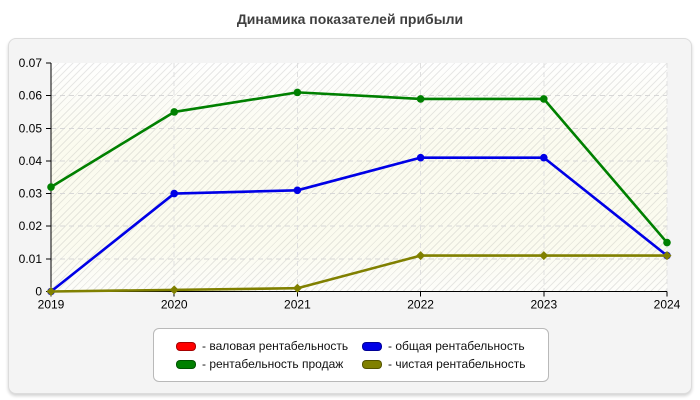 This screenshot has width=700, height=400. I want to click on legend-label: - общая рентабельность, so click(456, 346).